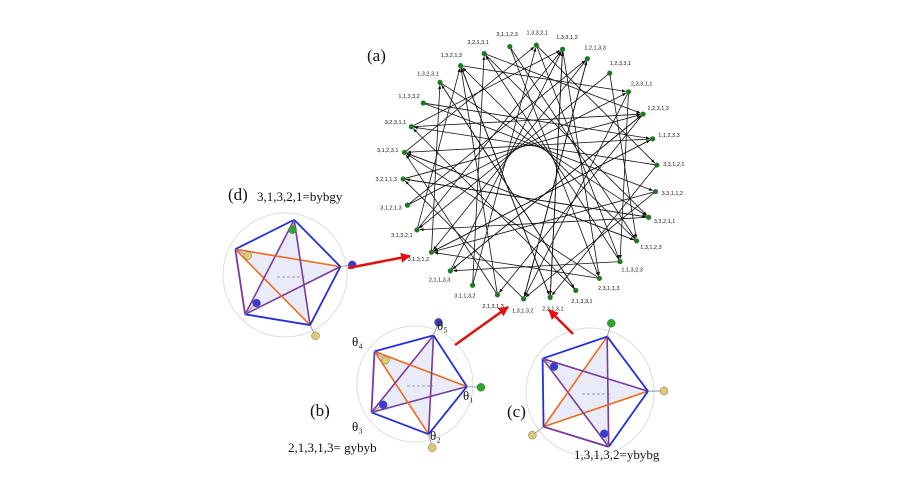 Image resolution: width=900 pixels, height=502 pixels. I want to click on inner-area, so click(288, 272).